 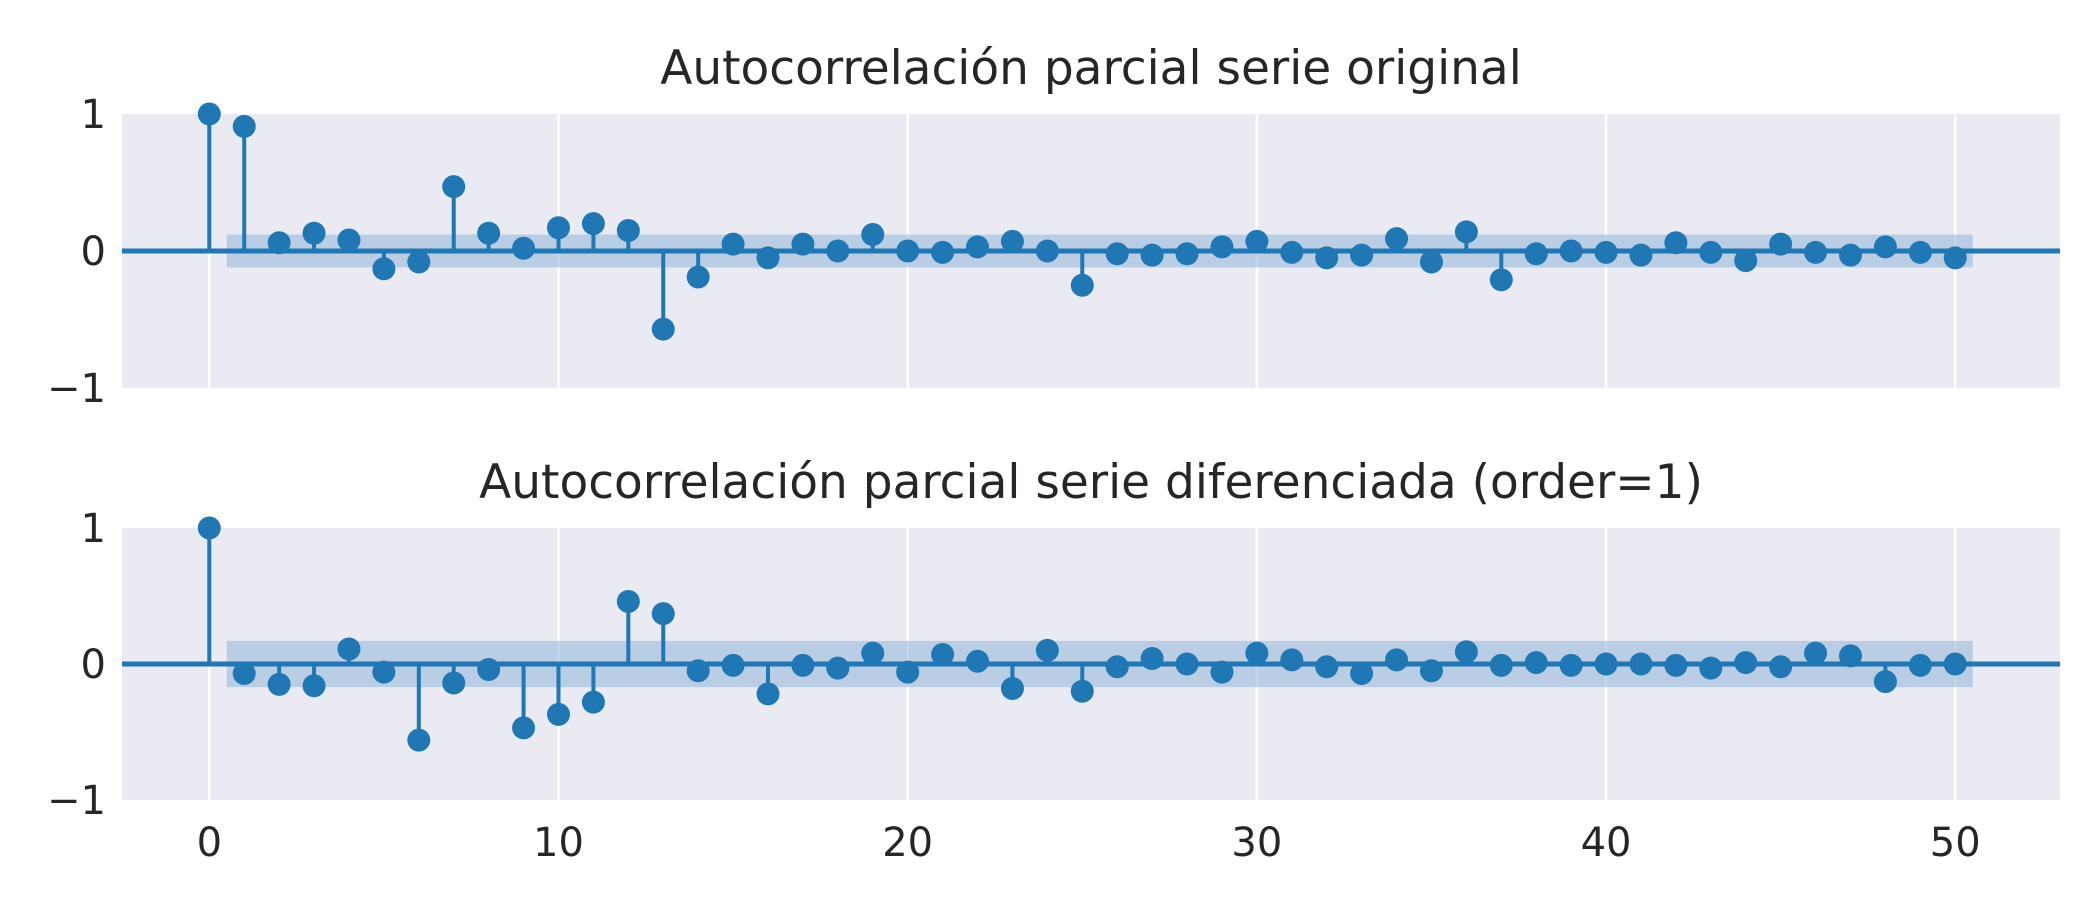 I want to click on x-tick-label: 40, so click(x=1606, y=843).